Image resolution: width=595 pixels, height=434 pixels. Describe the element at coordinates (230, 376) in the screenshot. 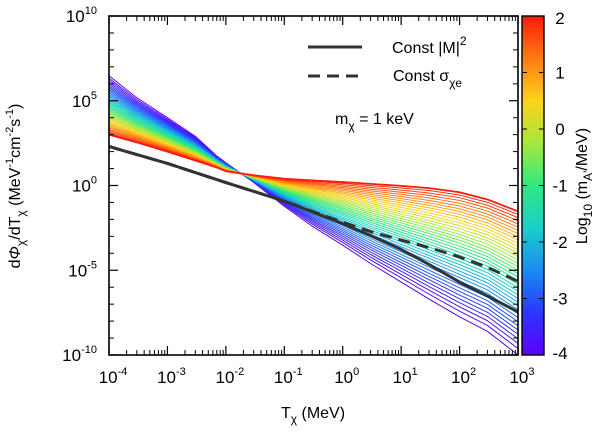

I see `x-tick-label: 10⁻²` at that location.